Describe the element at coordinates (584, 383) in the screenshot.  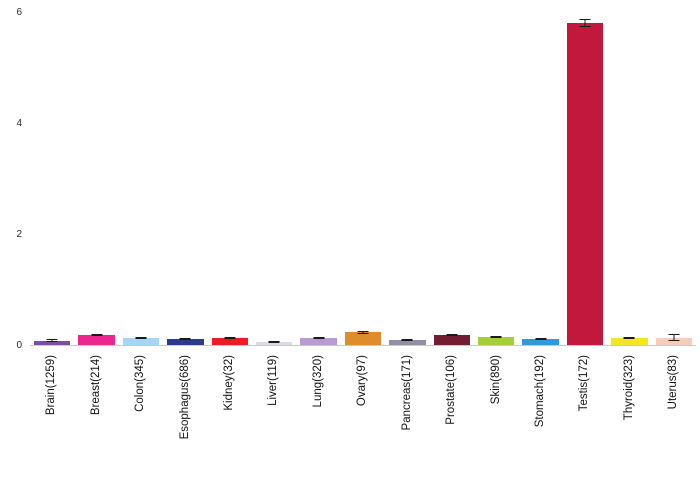
I see `x-tick-label: Testis(172)` at that location.